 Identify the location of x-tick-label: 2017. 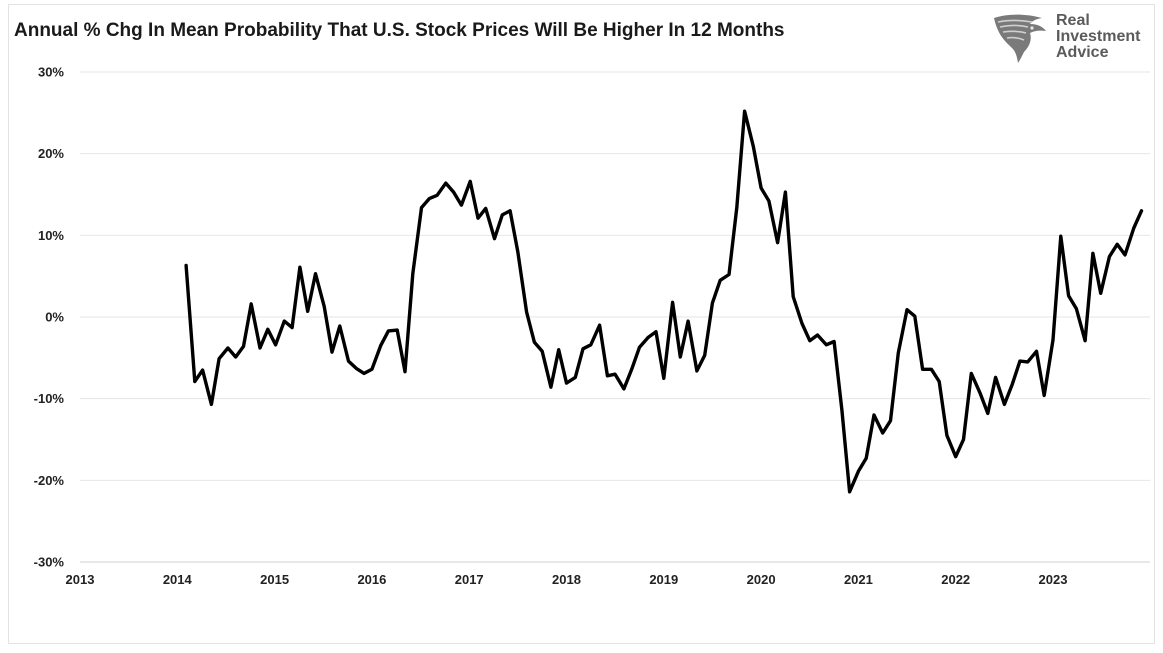
(469, 579).